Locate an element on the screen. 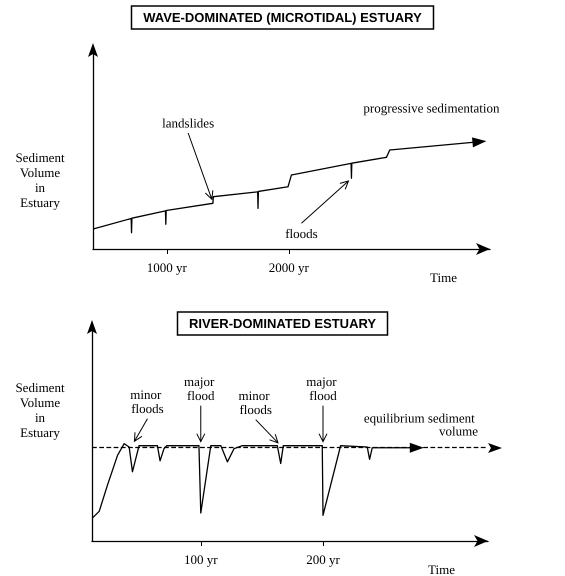 The image size is (565, 576). chart-title: WAVE-DOMINATED (MICROTIDAL) ESTUARY is located at coordinates (282, 17).